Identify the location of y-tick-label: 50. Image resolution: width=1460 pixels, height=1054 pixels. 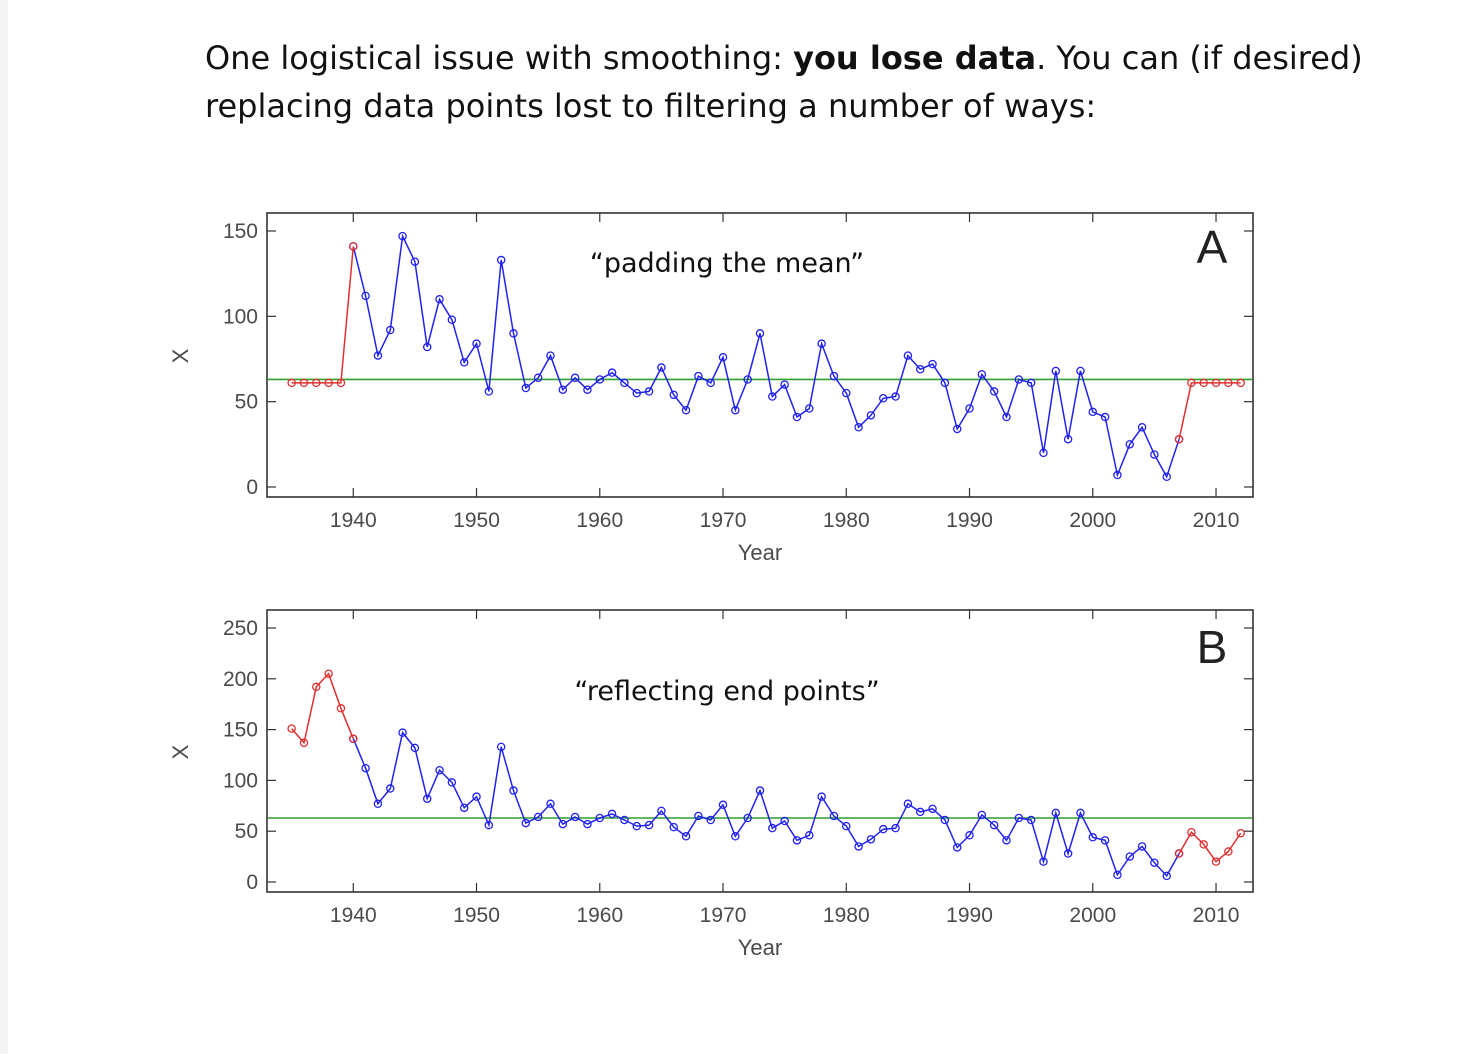
(246, 402).